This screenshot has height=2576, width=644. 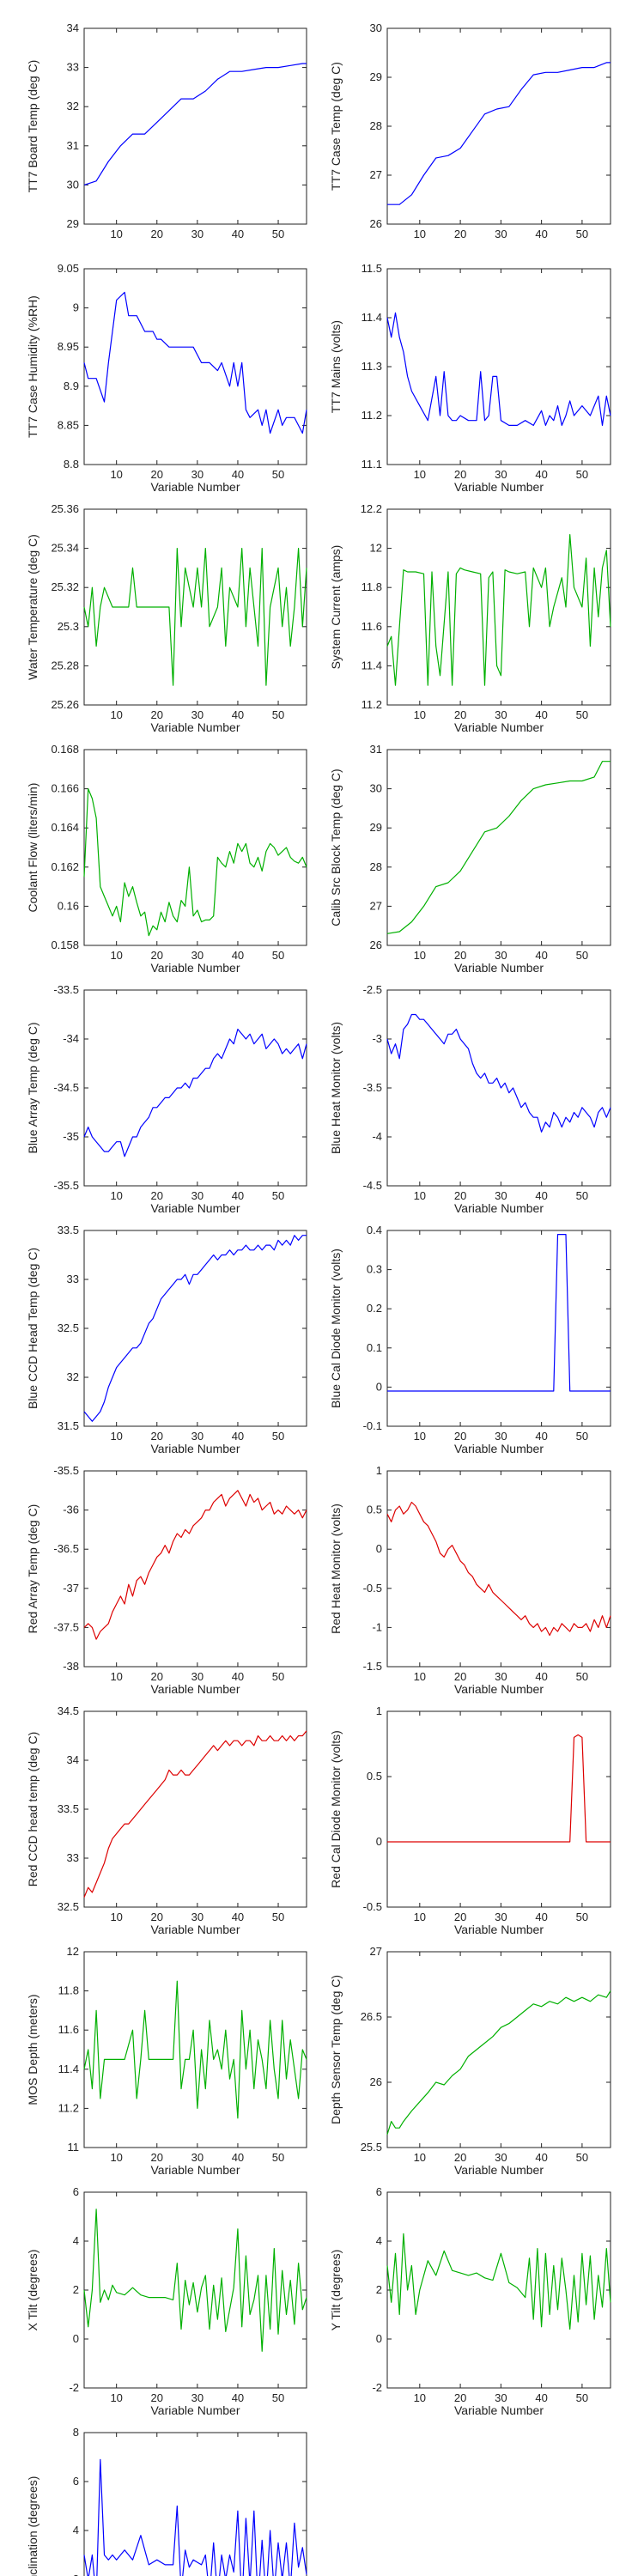 I want to click on y-tick-label: -36, so click(x=71, y=1510).